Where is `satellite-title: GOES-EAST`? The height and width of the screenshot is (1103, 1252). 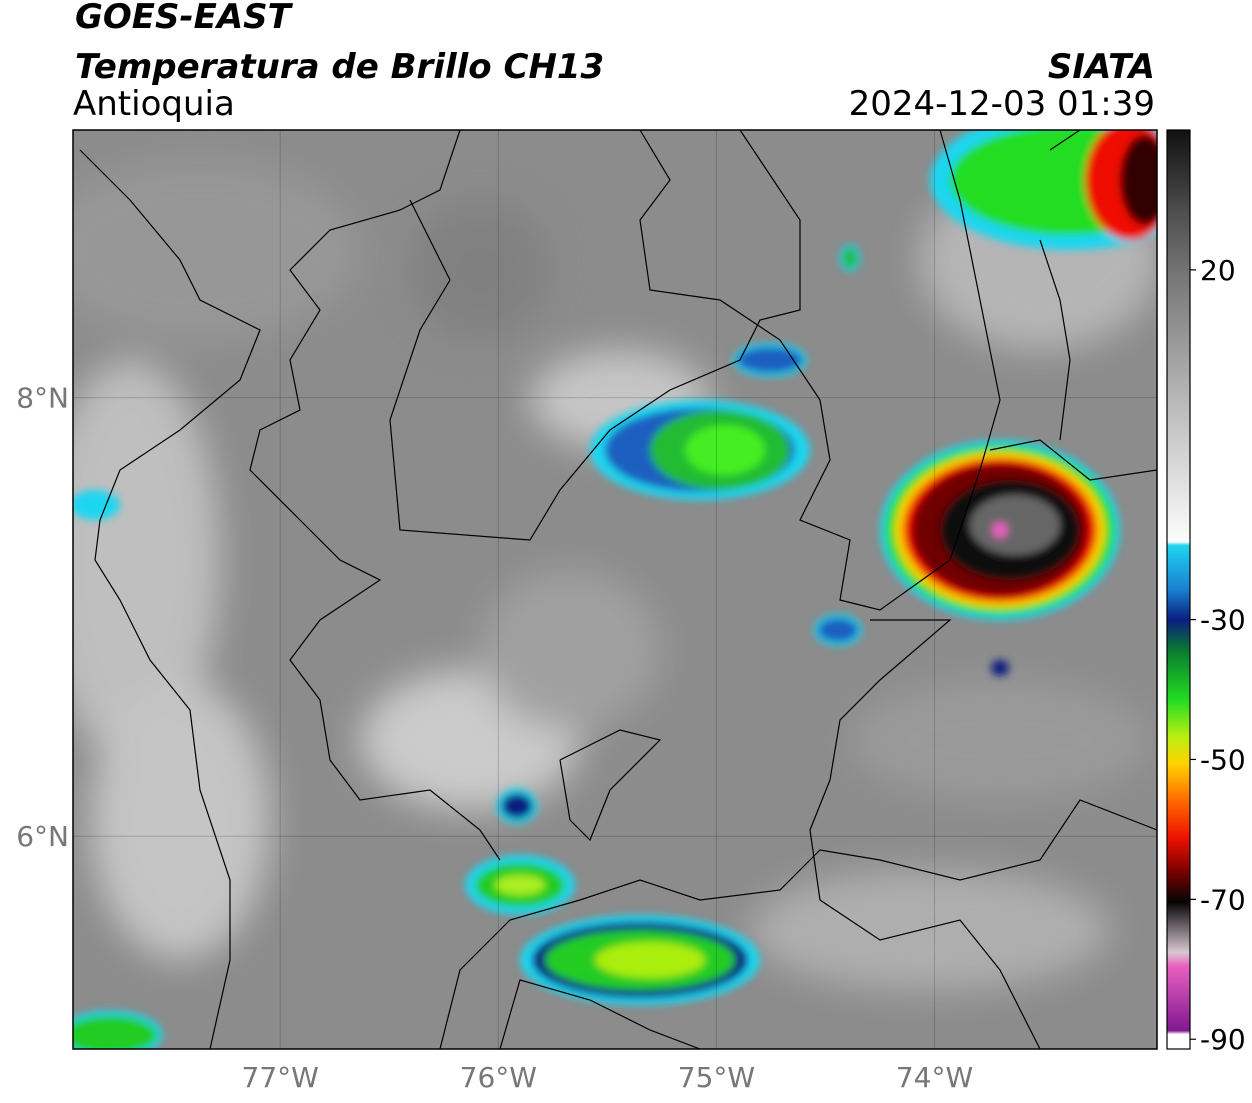
satellite-title: GOES-EAST is located at coordinates (184, 18).